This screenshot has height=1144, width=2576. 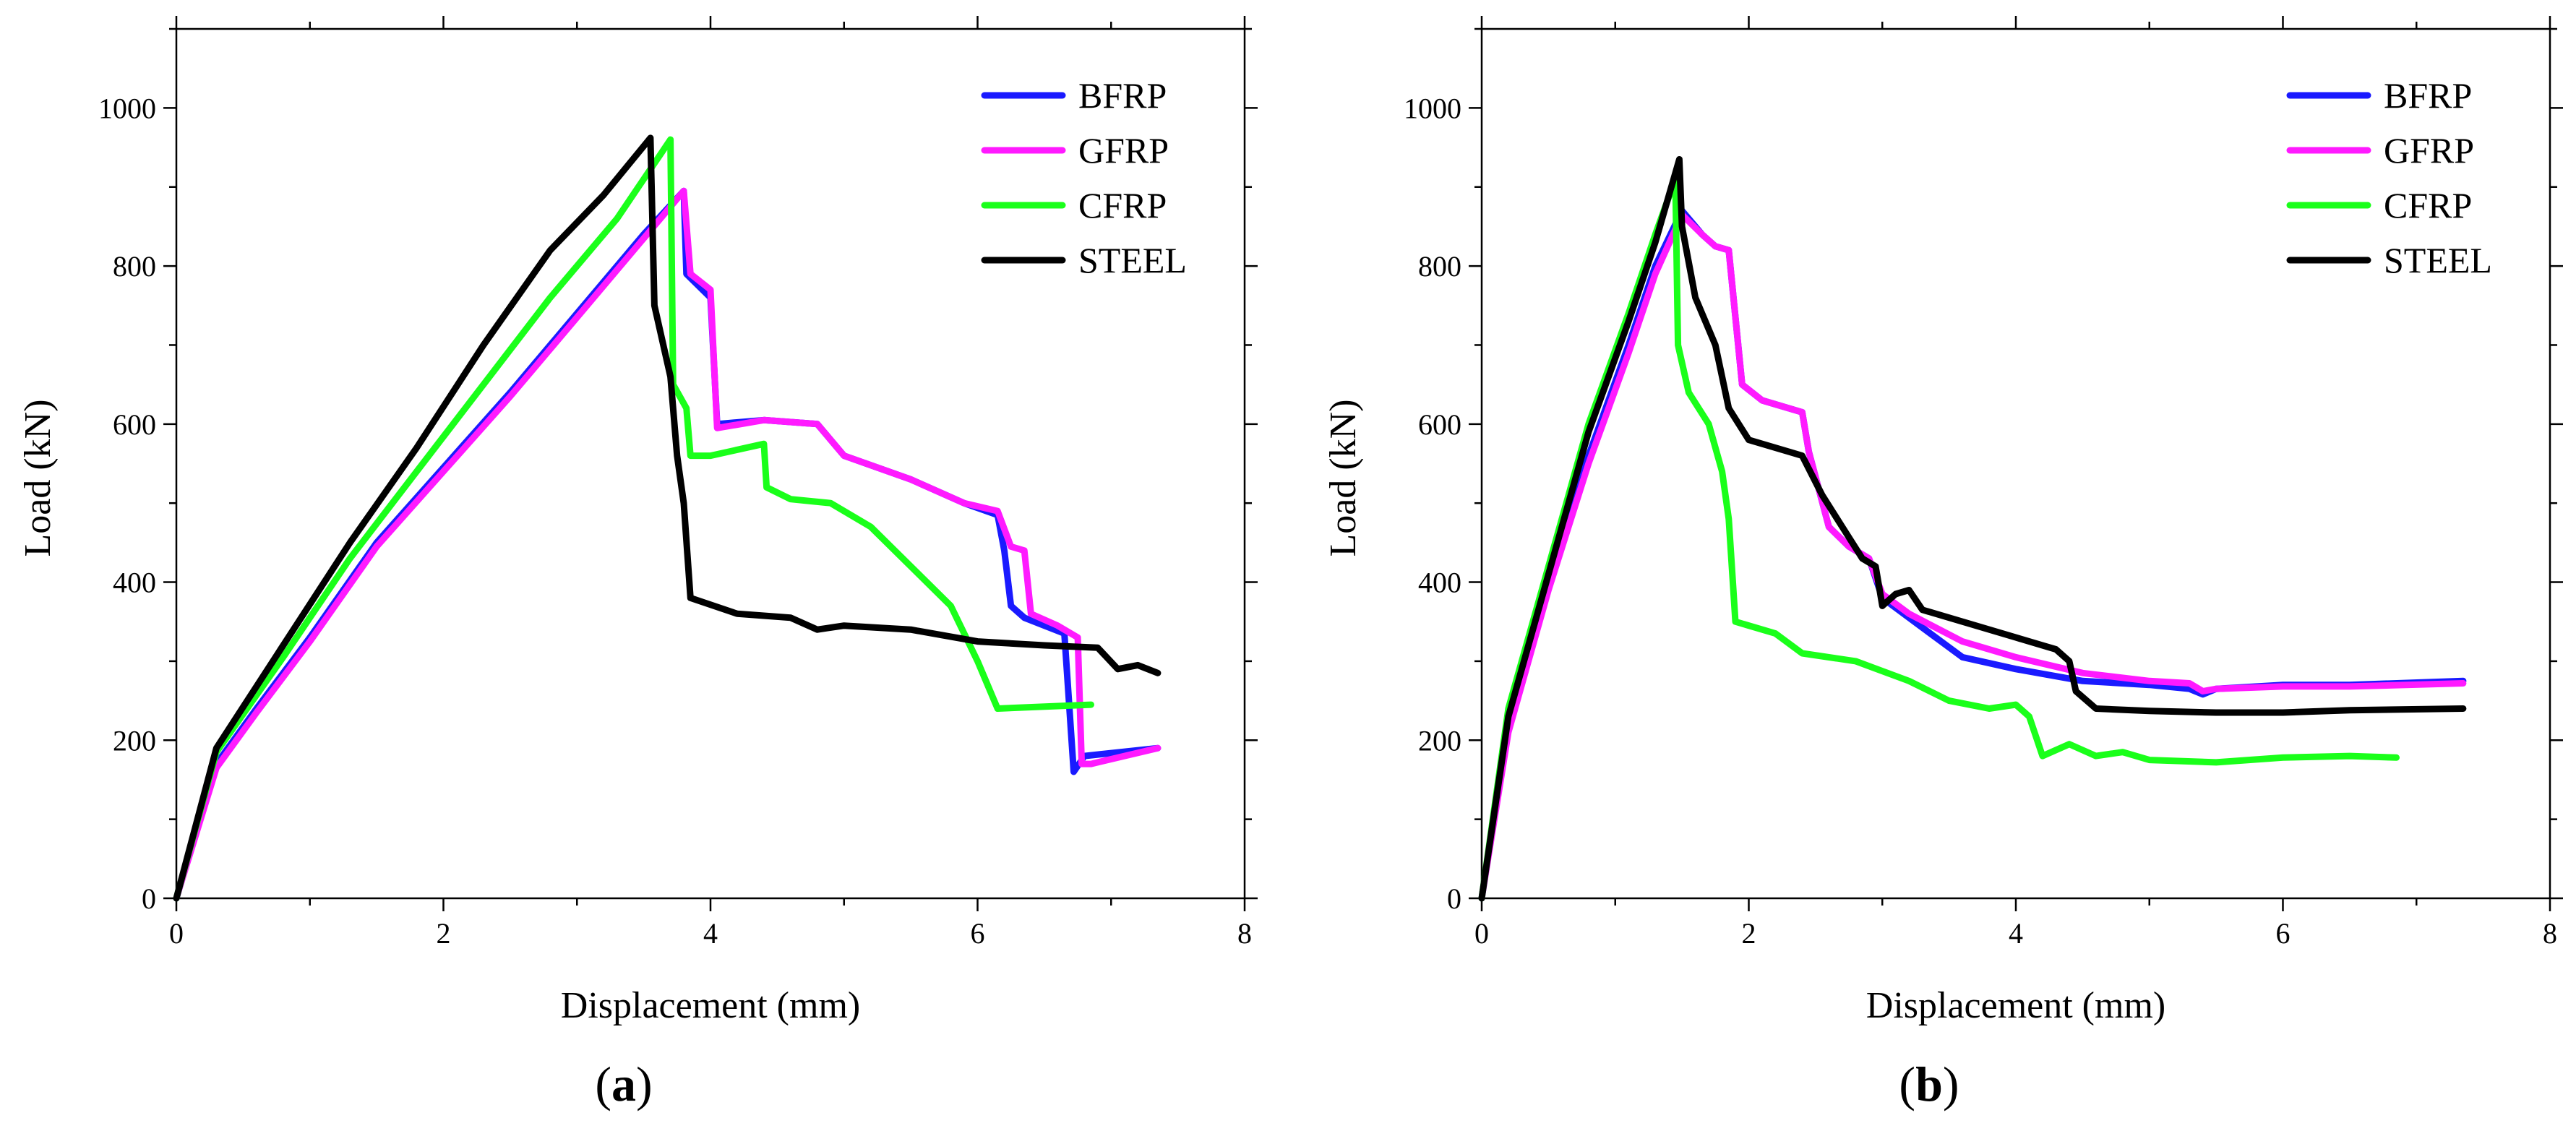 What do you see at coordinates (1929, 1084) in the screenshot?
I see `panel-label: (b)` at bounding box center [1929, 1084].